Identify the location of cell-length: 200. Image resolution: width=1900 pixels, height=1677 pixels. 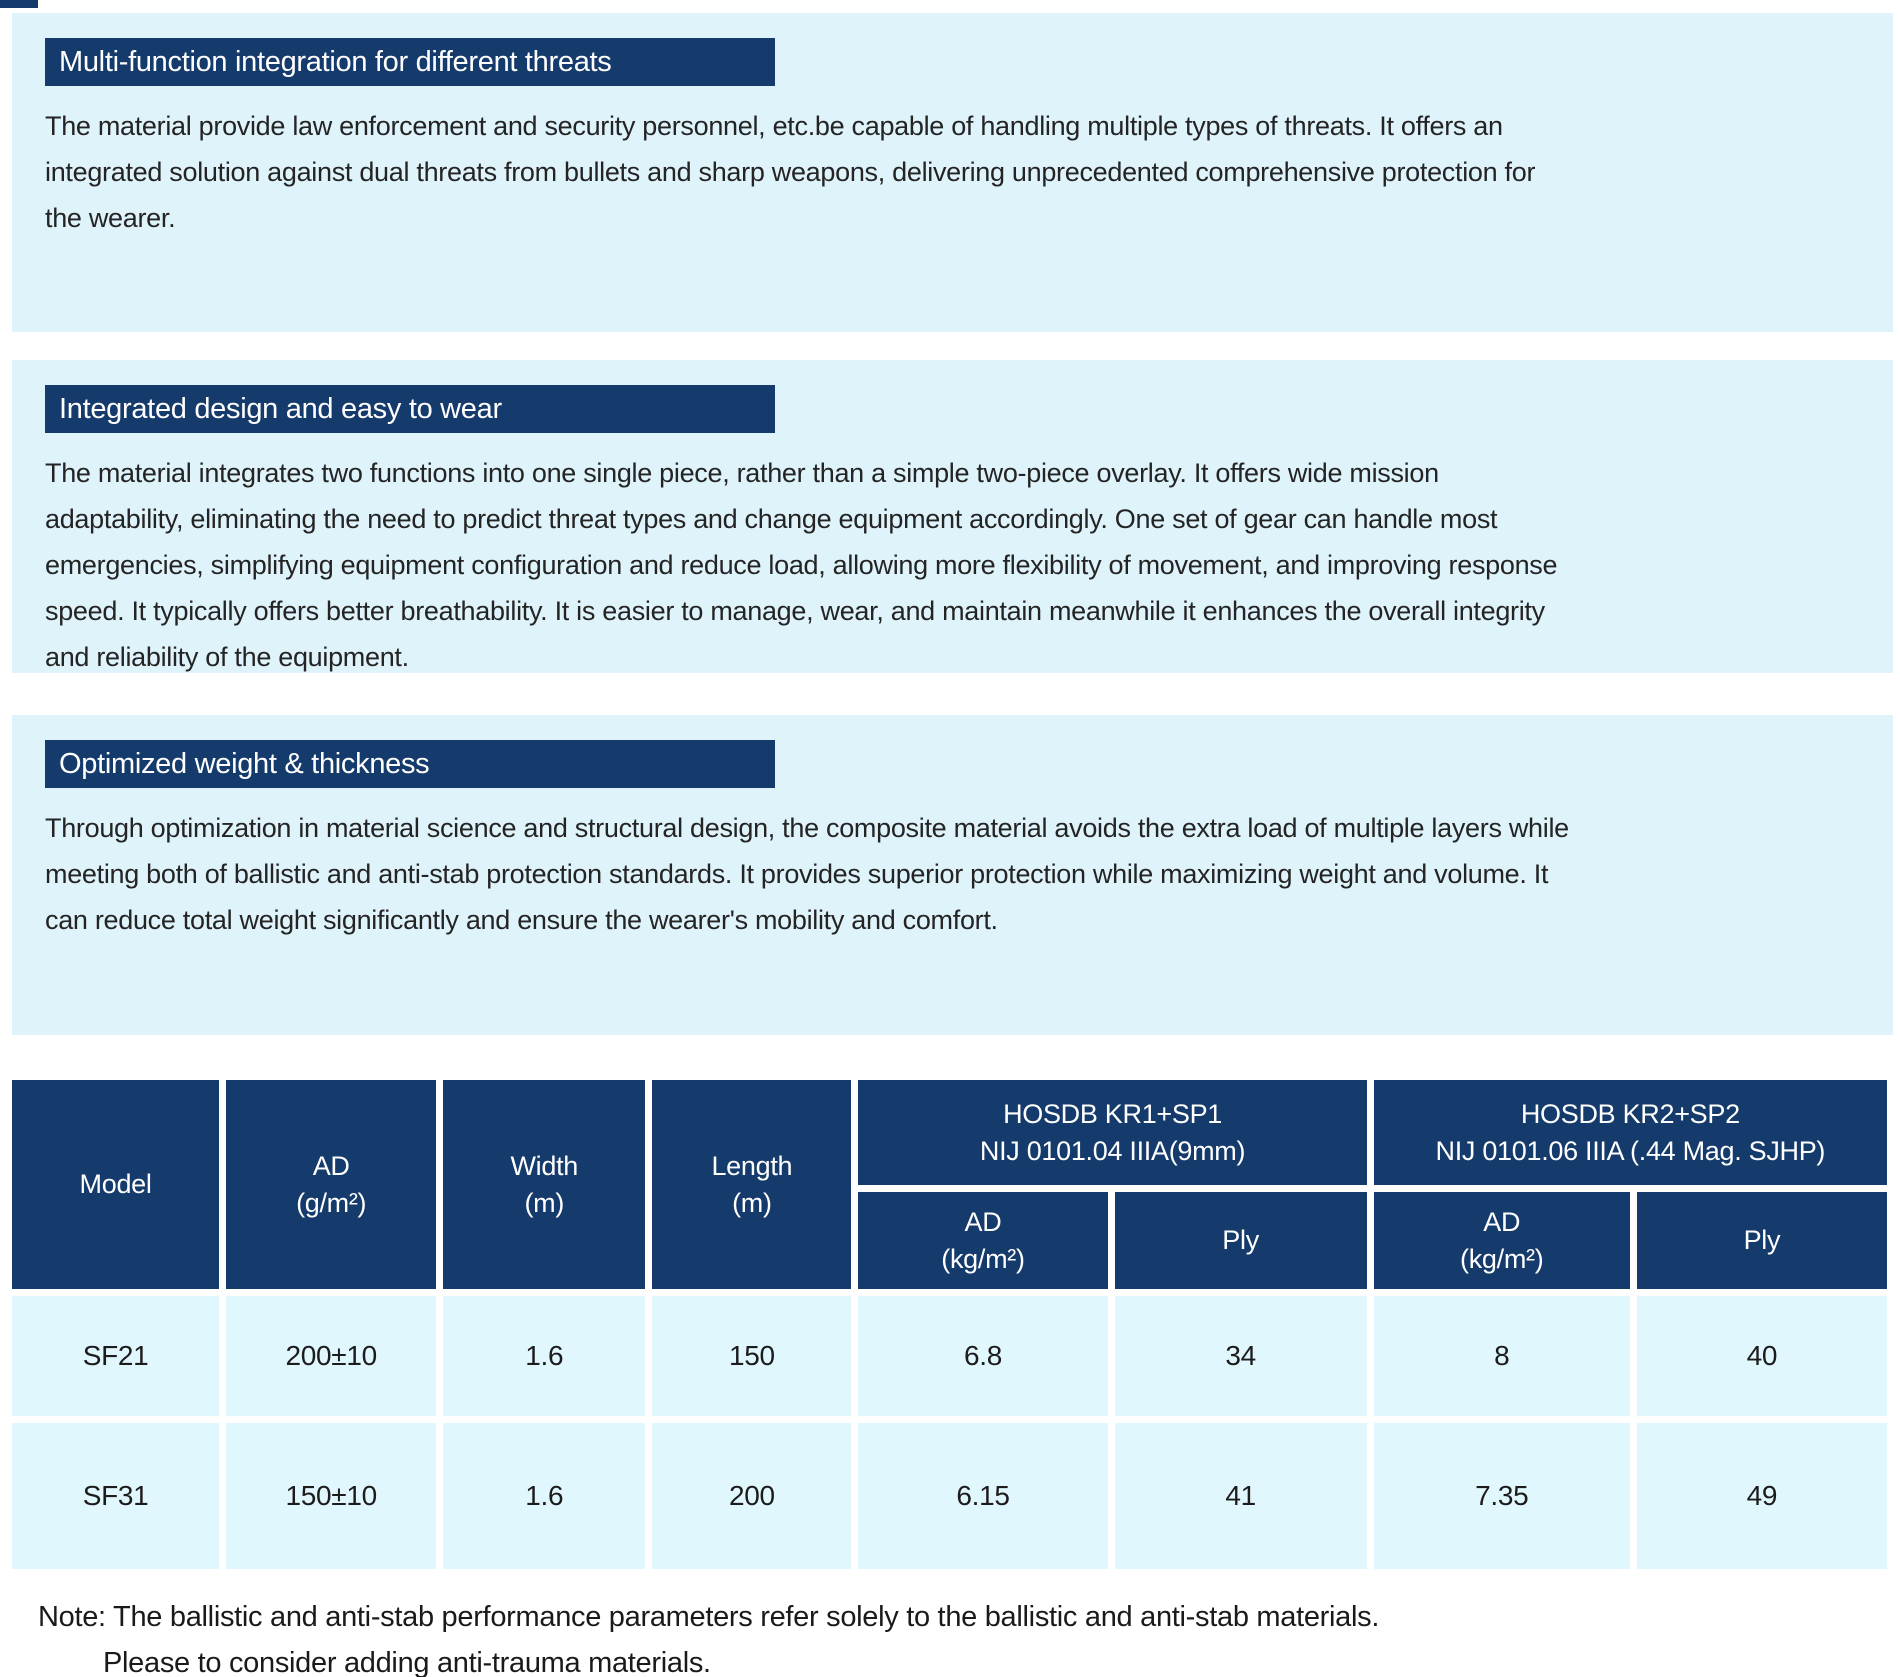
(752, 1496).